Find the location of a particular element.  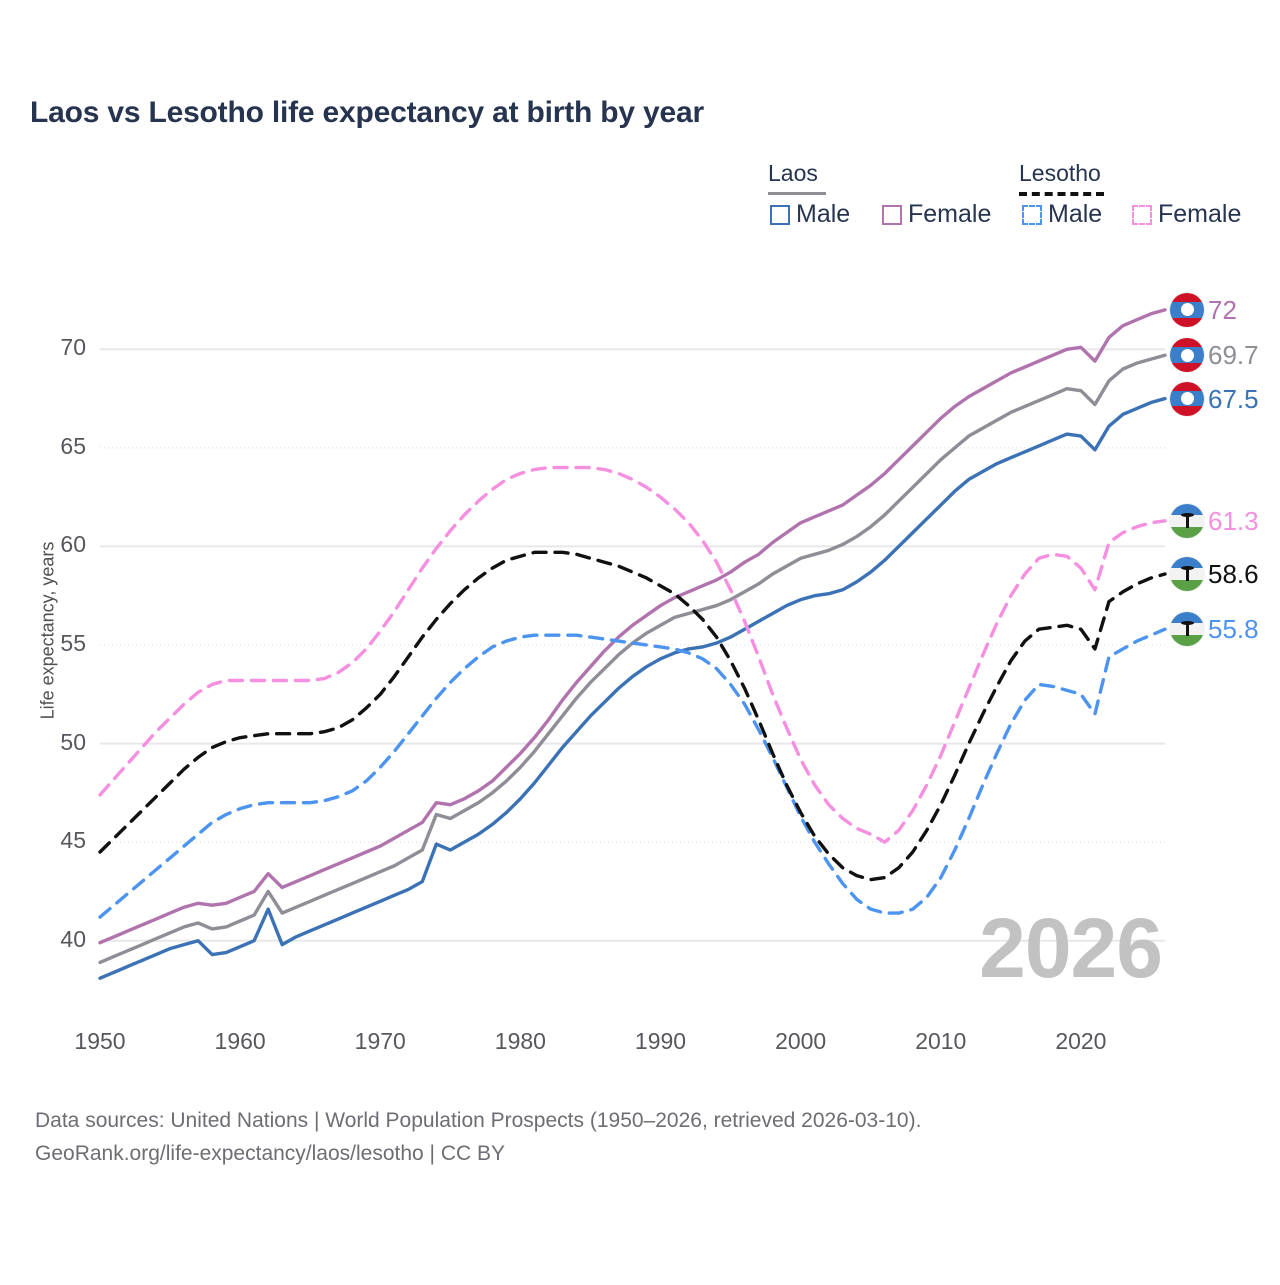

endpoint-value: 55.8 is located at coordinates (1233, 629).